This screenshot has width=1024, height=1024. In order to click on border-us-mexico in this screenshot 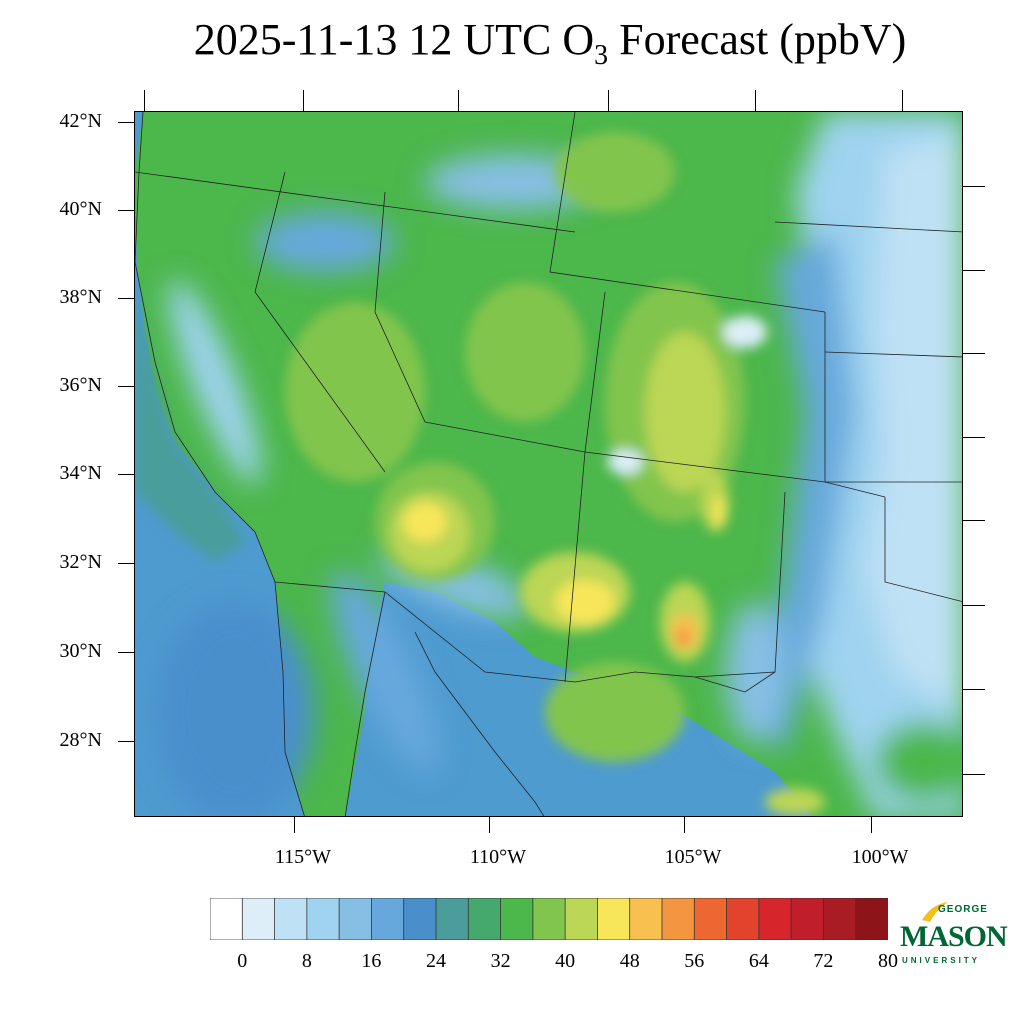, I will do `click(525, 637)`.